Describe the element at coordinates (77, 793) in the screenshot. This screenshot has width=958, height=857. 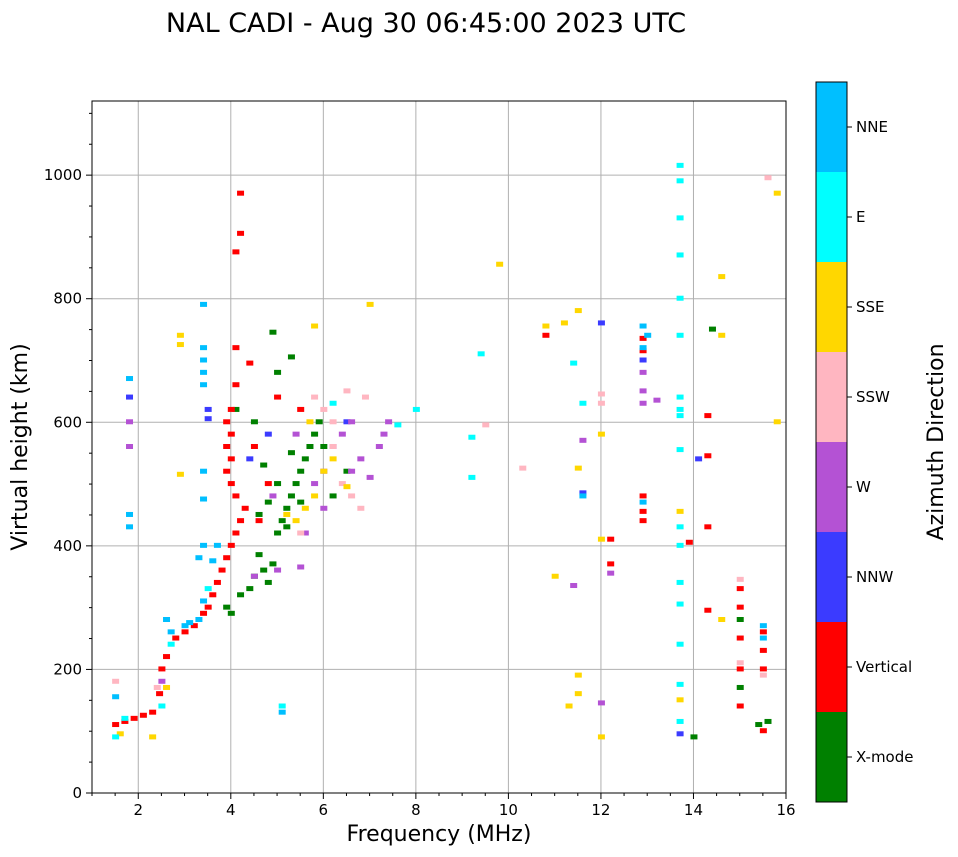
I see `y-tick-label: 0` at that location.